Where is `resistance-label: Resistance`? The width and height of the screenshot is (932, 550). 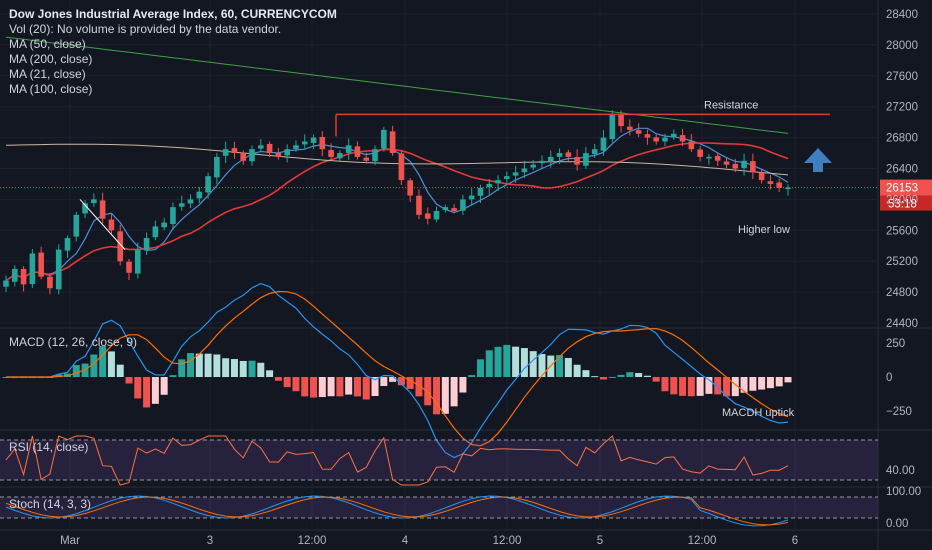 resistance-label: Resistance is located at coordinates (731, 105).